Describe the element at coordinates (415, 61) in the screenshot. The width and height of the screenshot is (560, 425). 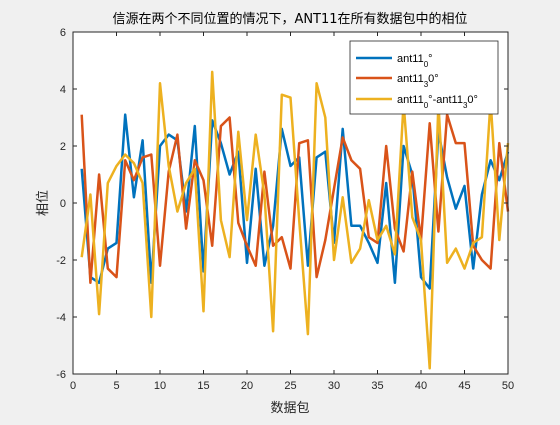
I see `legend-label-1: ant110°` at that location.